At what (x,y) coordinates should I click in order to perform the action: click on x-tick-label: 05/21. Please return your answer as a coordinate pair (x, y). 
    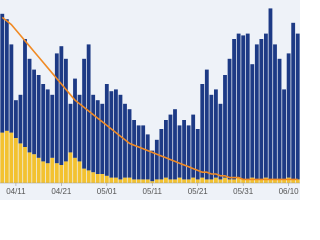
    Looking at the image, I should click on (198, 191).